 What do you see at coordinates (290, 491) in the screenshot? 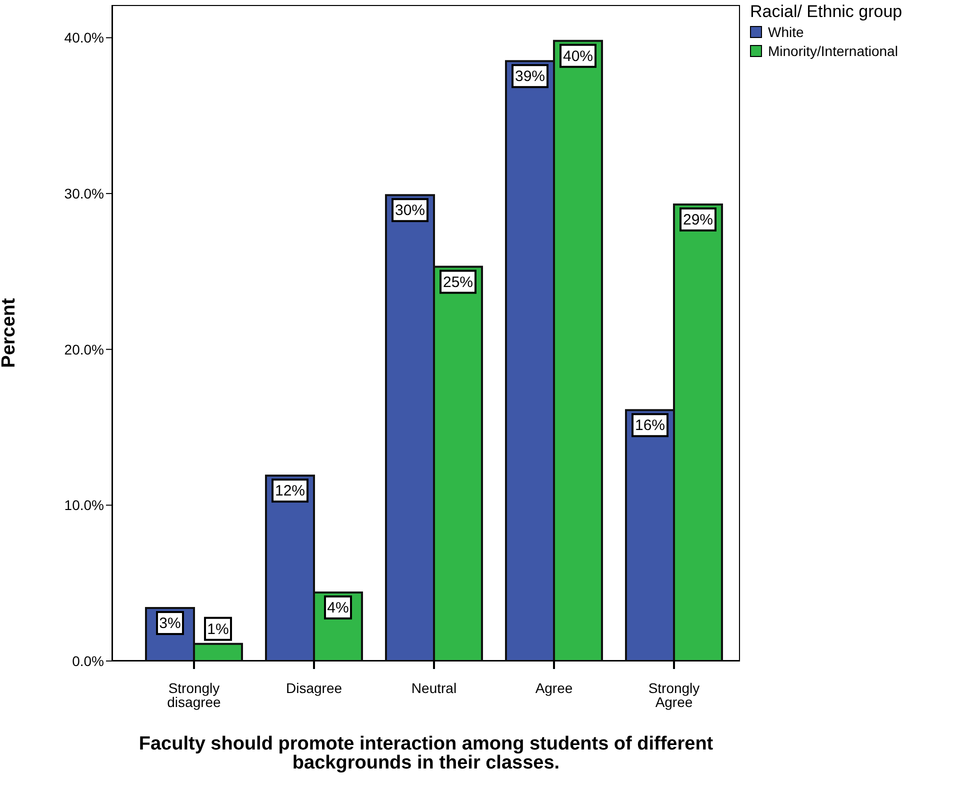
I see `data-label: 12%` at bounding box center [290, 491].